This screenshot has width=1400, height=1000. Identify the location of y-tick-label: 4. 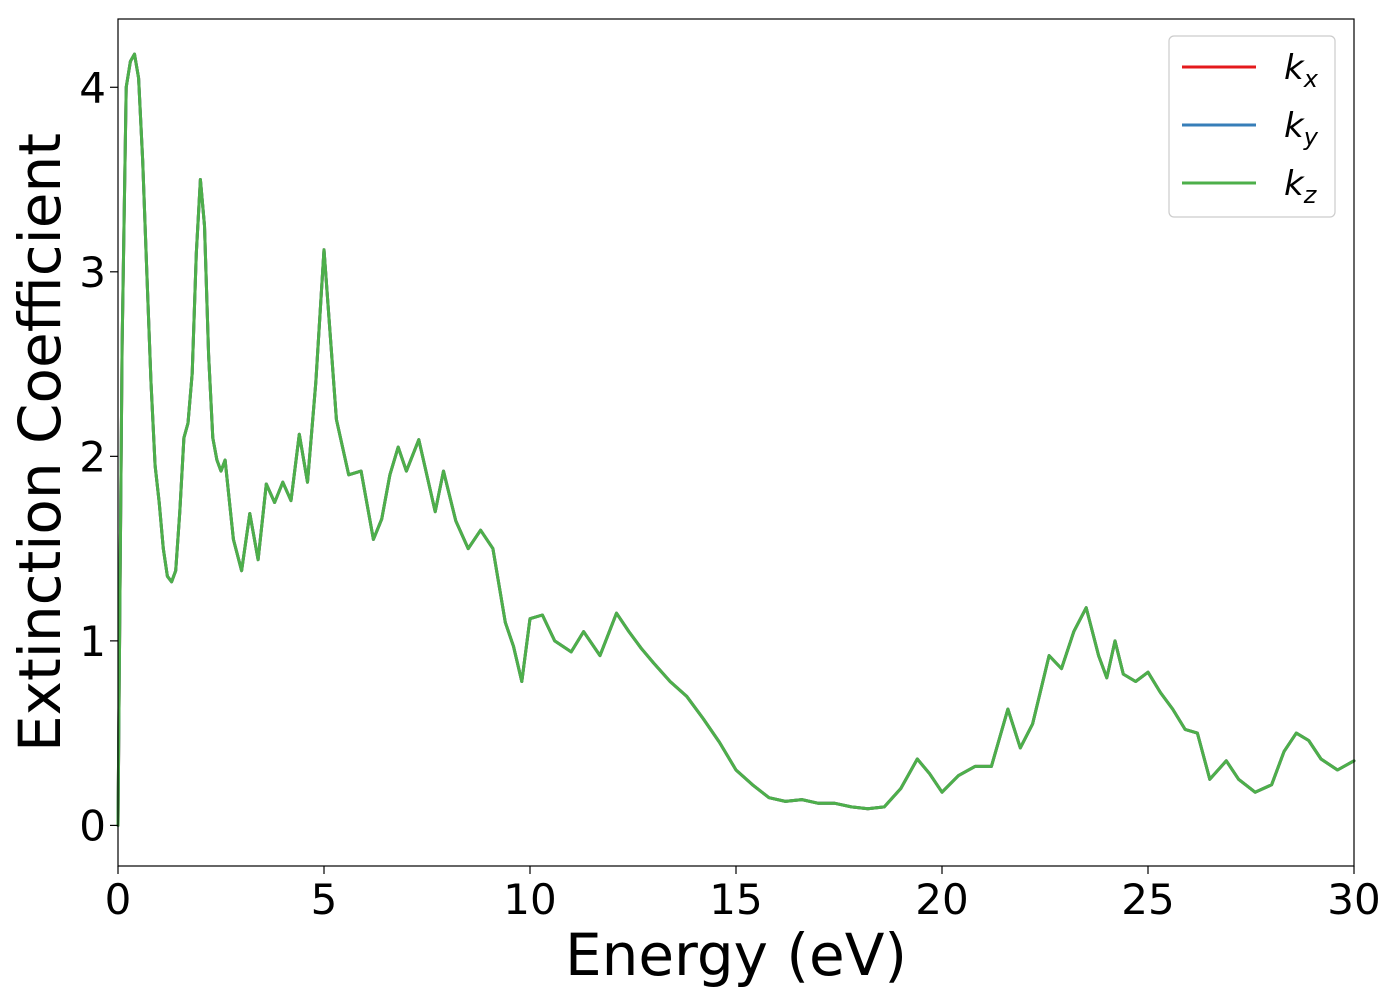
(92, 87).